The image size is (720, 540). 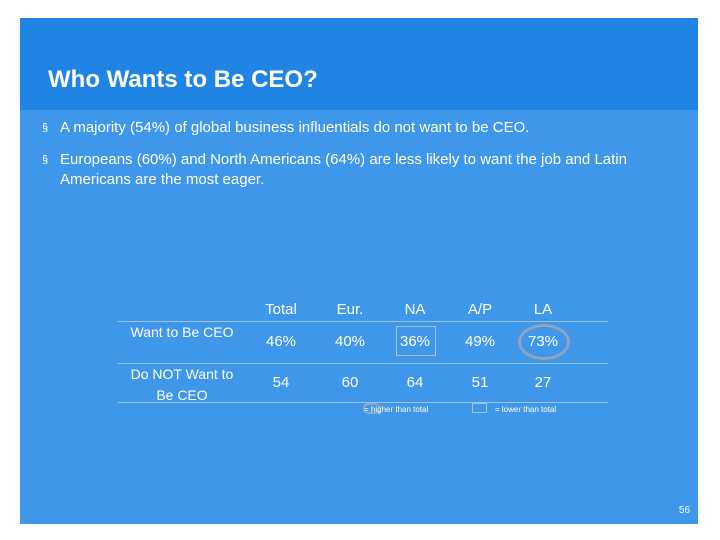 I want to click on column-header-ap: A/P, so click(x=480, y=309).